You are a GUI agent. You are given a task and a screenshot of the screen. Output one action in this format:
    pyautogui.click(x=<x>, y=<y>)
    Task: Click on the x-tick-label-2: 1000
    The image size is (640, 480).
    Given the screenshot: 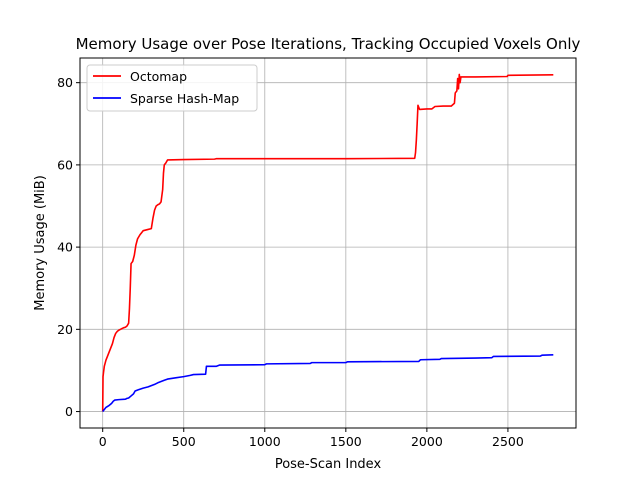 What is the action you would take?
    pyautogui.click(x=265, y=441)
    